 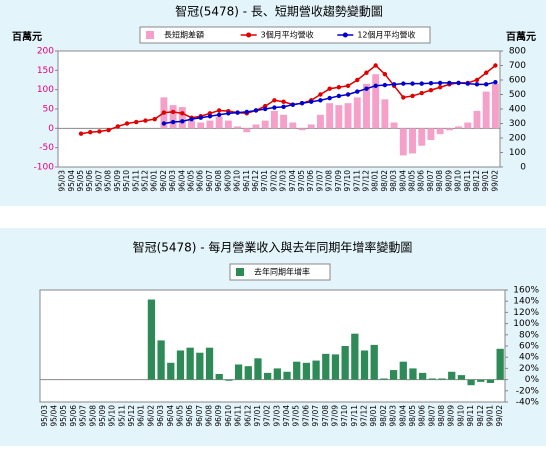 I want to click on legend-box, so click(x=280, y=272).